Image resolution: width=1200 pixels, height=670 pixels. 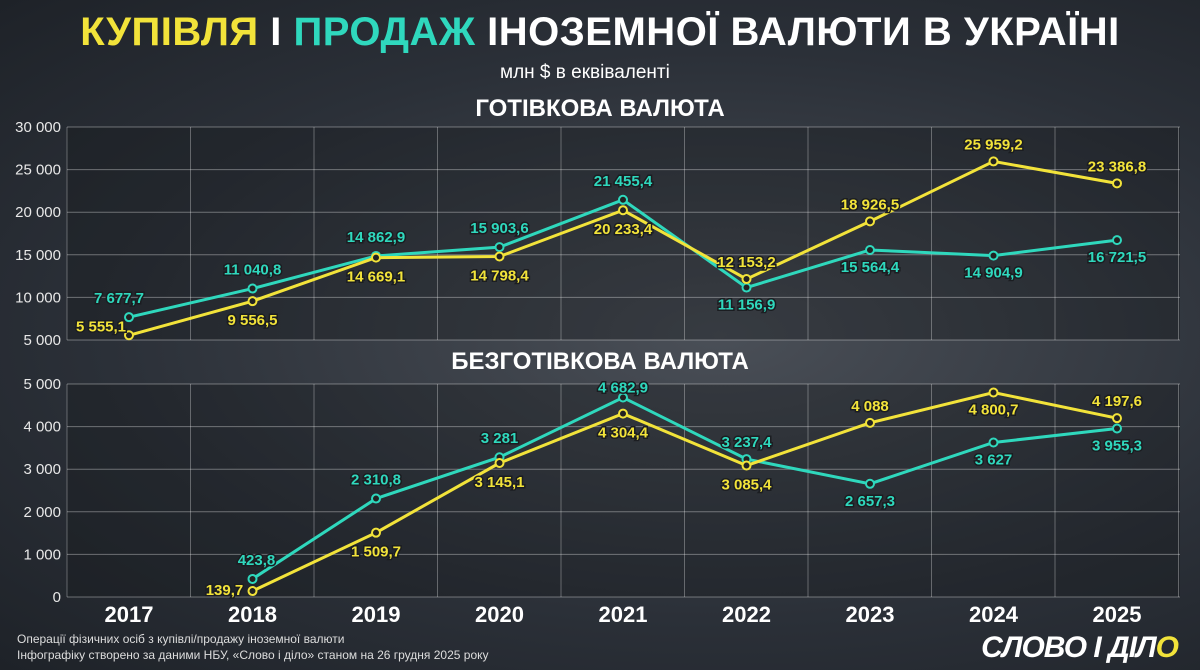 What do you see at coordinates (993, 273) in the screenshot?
I see `data-label-sell: 14 904,9` at bounding box center [993, 273].